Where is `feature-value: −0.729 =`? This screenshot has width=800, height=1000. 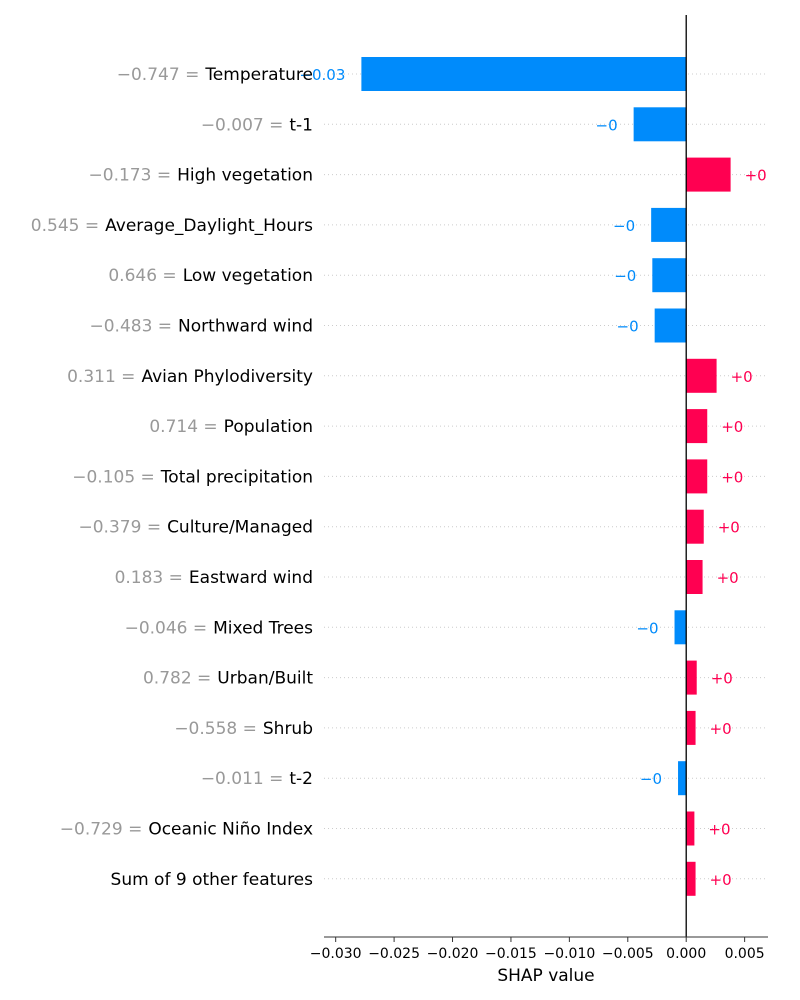 feature-value: −0.729 = is located at coordinates (101, 830).